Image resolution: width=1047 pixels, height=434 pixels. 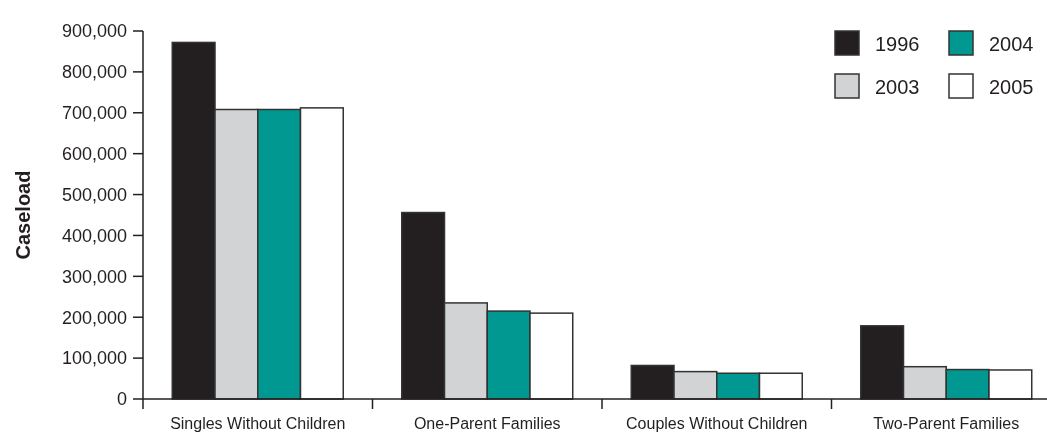 What do you see at coordinates (258, 423) in the screenshot?
I see `x-tick-label: Singles Without Children` at bounding box center [258, 423].